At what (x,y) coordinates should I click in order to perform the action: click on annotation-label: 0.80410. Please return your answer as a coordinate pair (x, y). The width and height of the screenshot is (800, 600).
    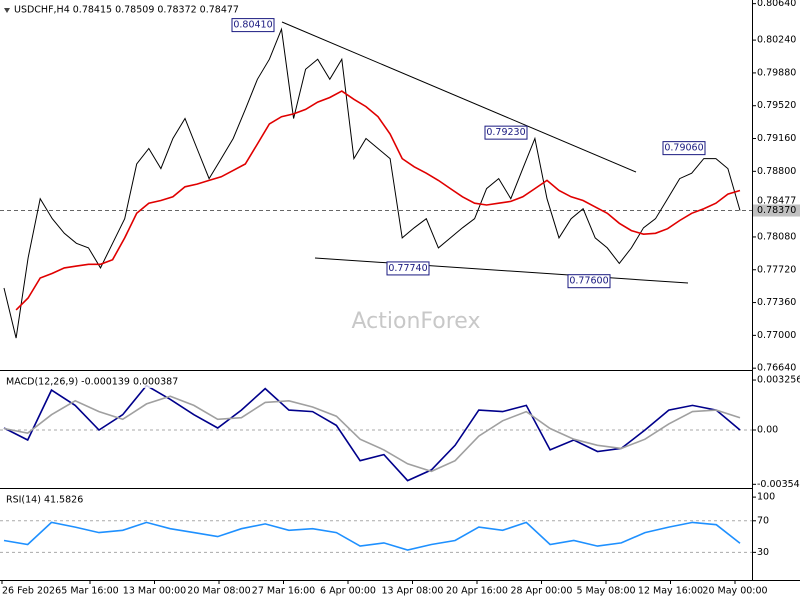
    Looking at the image, I should click on (252, 25).